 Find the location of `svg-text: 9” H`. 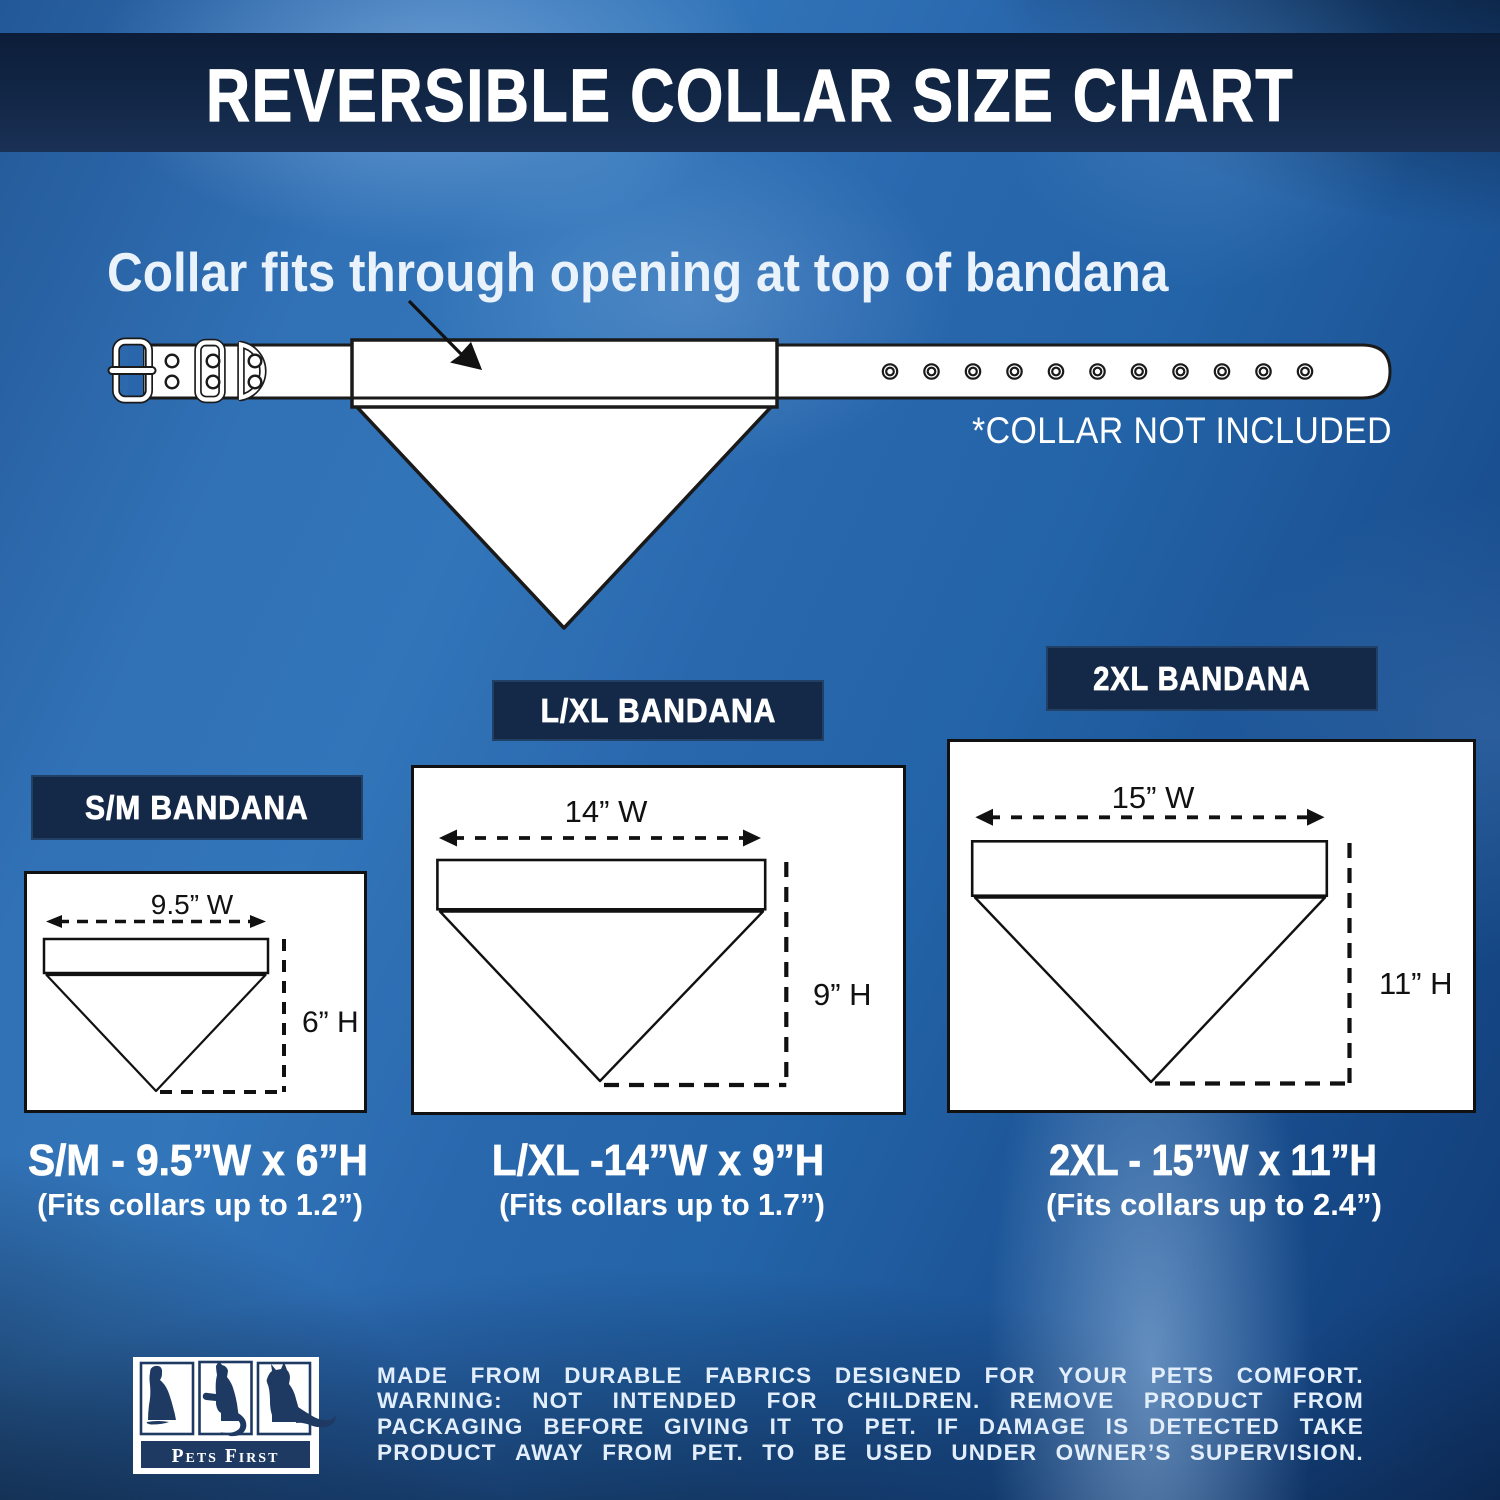

svg-text: 9” H is located at coordinates (842, 994).